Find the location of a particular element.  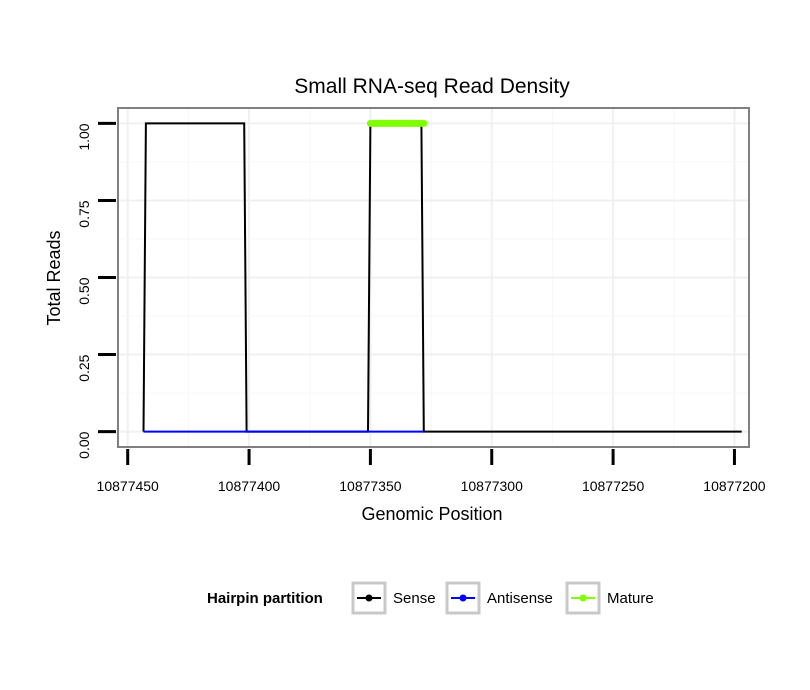

x-tick-label: 10877350 is located at coordinates (370, 486).